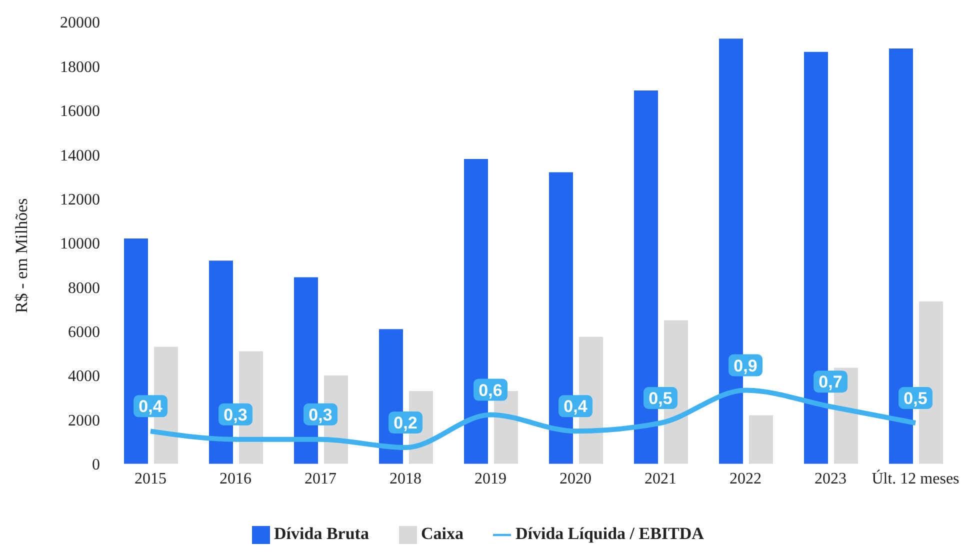  Describe the element at coordinates (80, 155) in the screenshot. I see `y-tick-label: 14000` at that location.